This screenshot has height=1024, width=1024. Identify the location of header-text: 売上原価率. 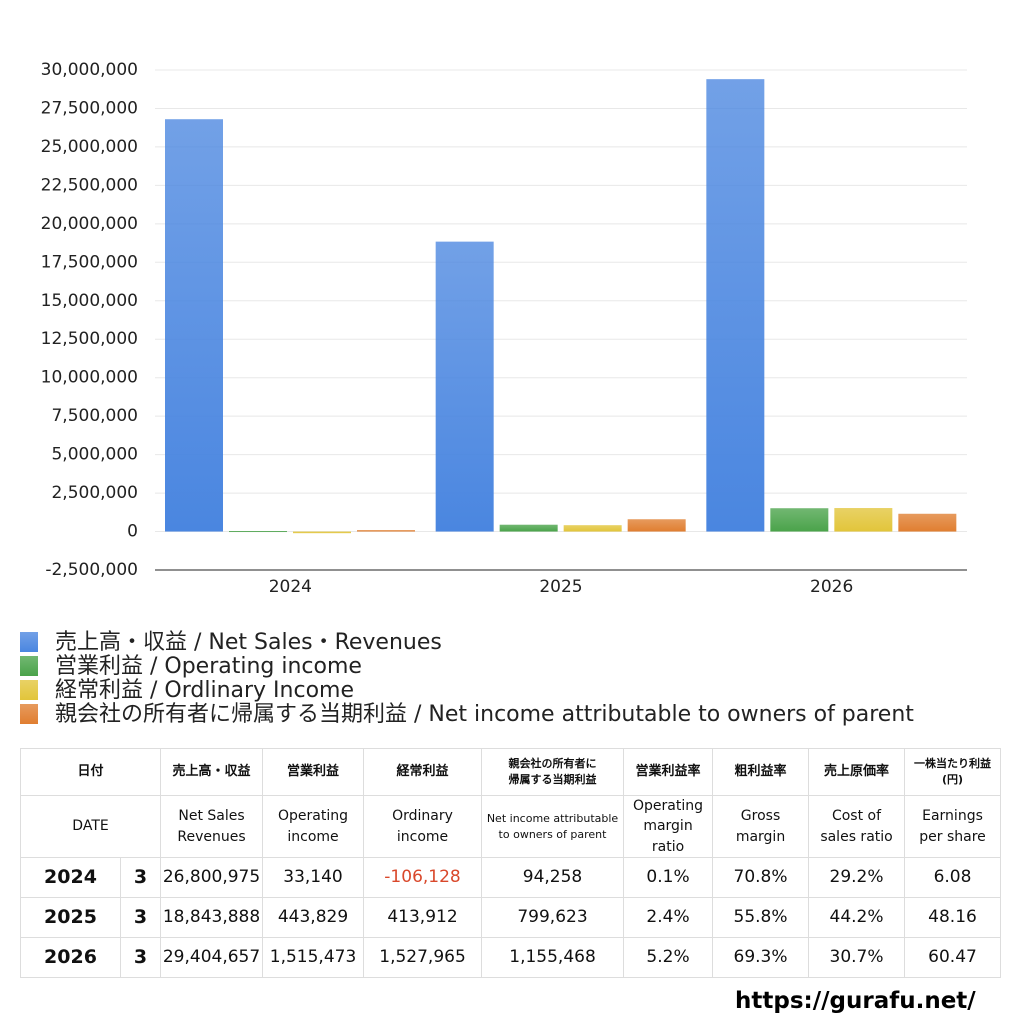
(857, 771).